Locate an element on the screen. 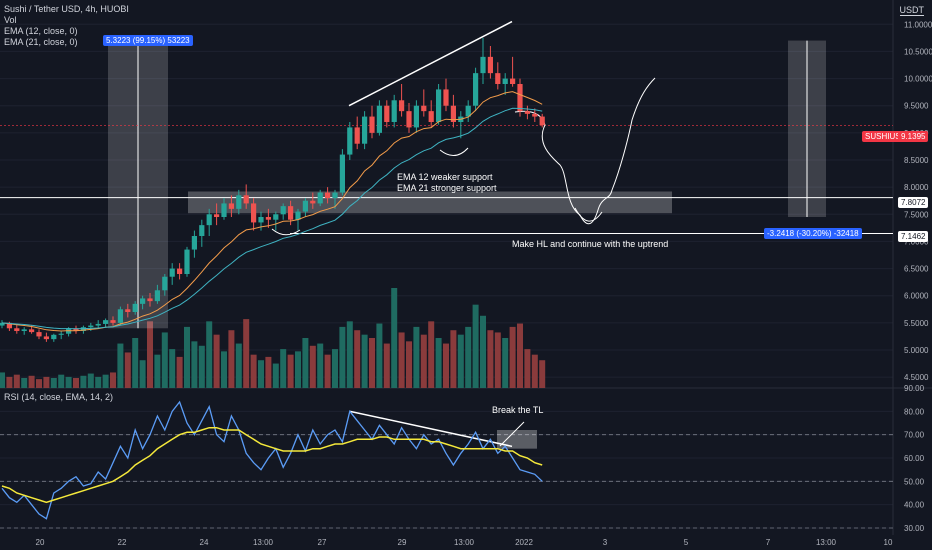 The width and height of the screenshot is (932, 550). ema-strong-note: EMA 21 stronger support is located at coordinates (447, 188).